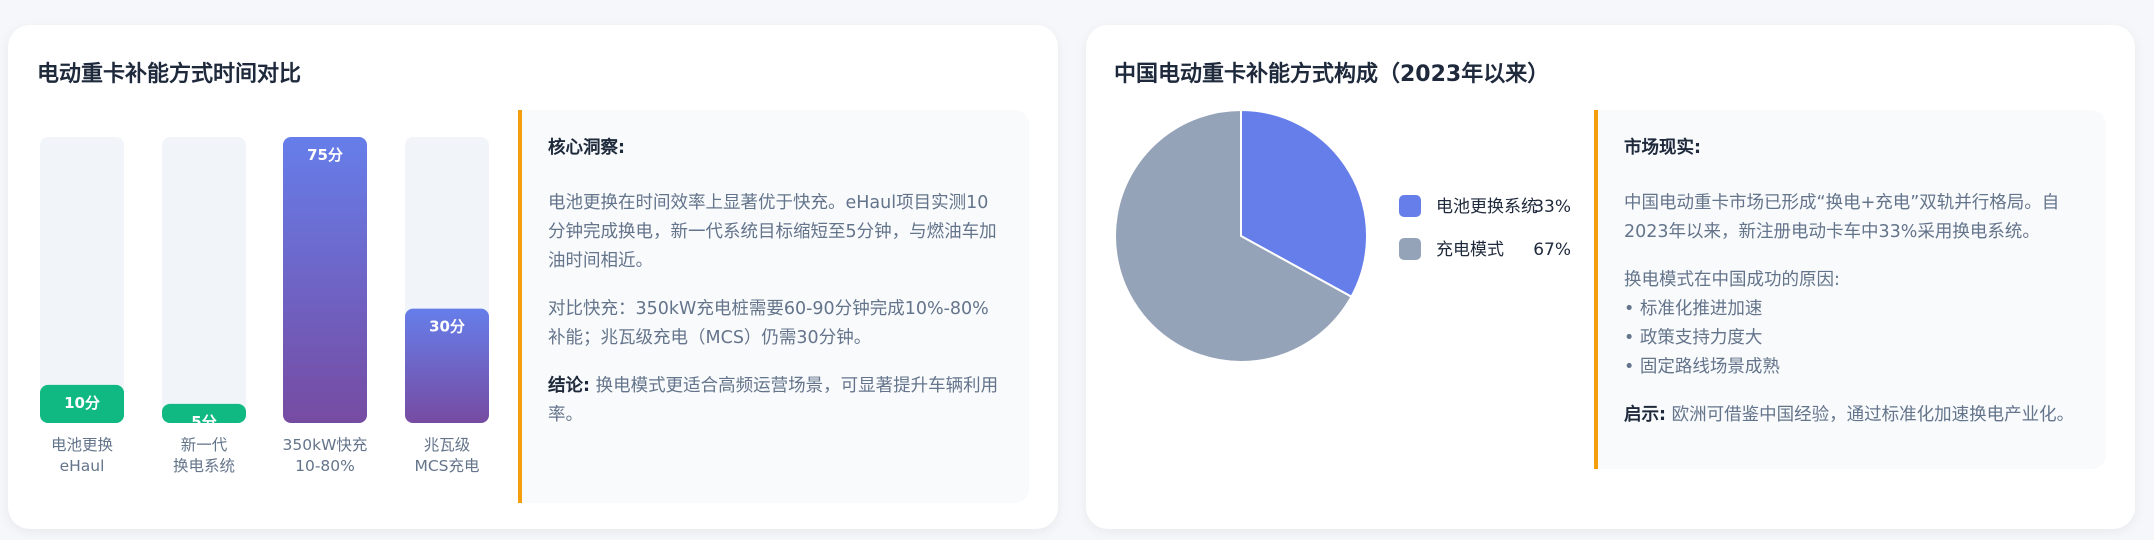 This screenshot has width=2154, height=540. I want to click on legend-label: 电池更换系统, so click(1487, 207).